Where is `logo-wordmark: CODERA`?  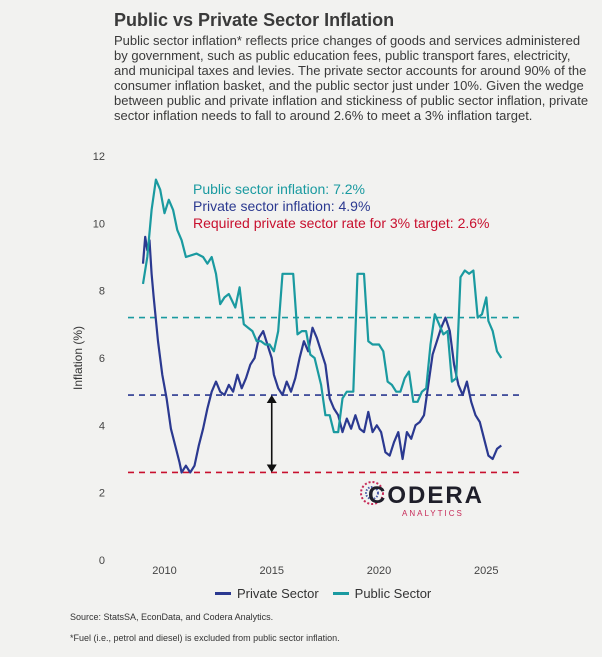
logo-wordmark: CODERA is located at coordinates (426, 495).